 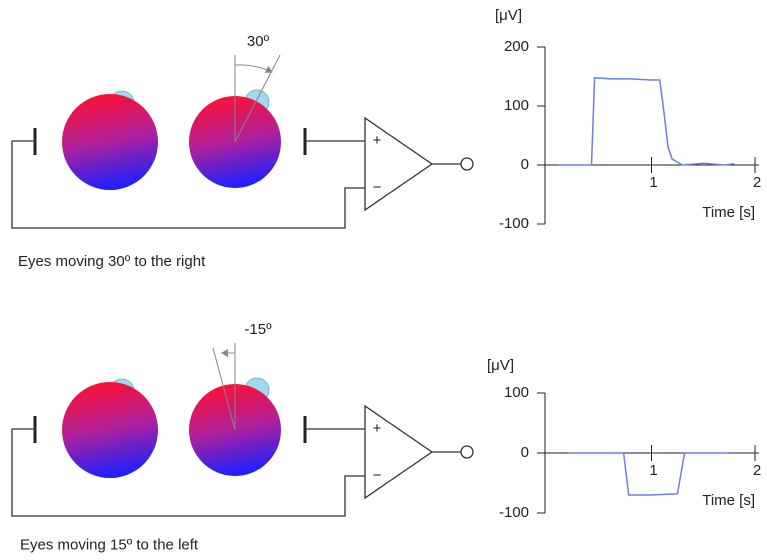 What do you see at coordinates (258, 41) in the screenshot?
I see `angle-label: 30º` at bounding box center [258, 41].